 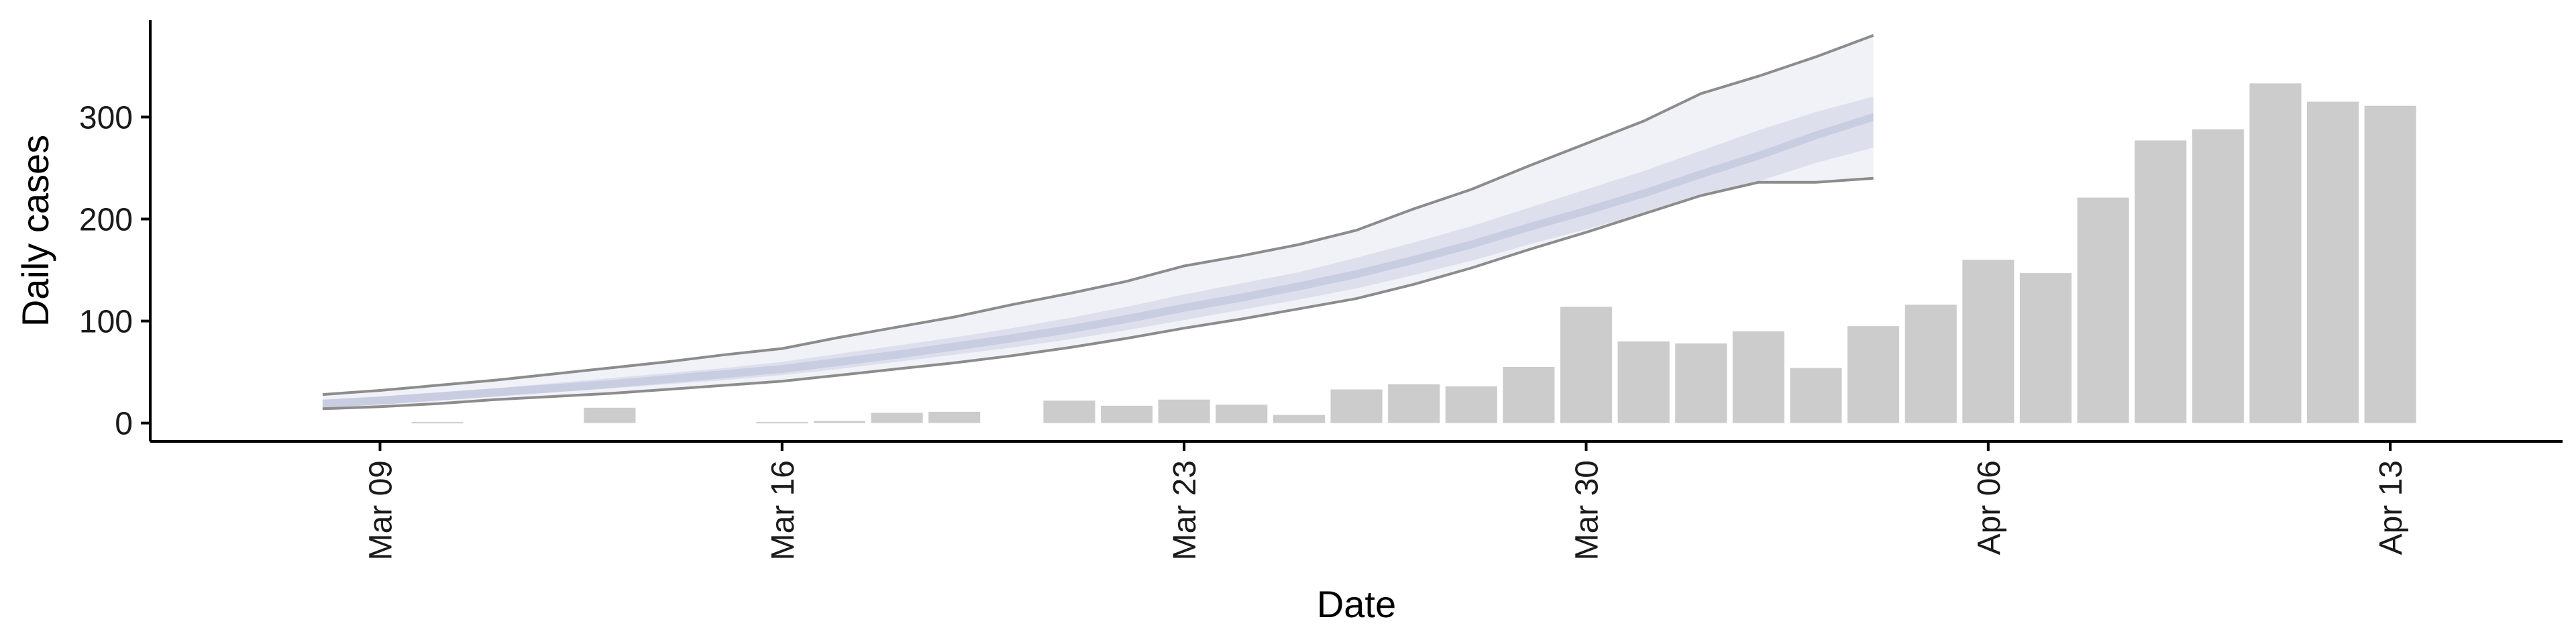 What do you see at coordinates (1185, 510) in the screenshot?
I see `x-tick-label-2020-03-23: Mar 23` at bounding box center [1185, 510].